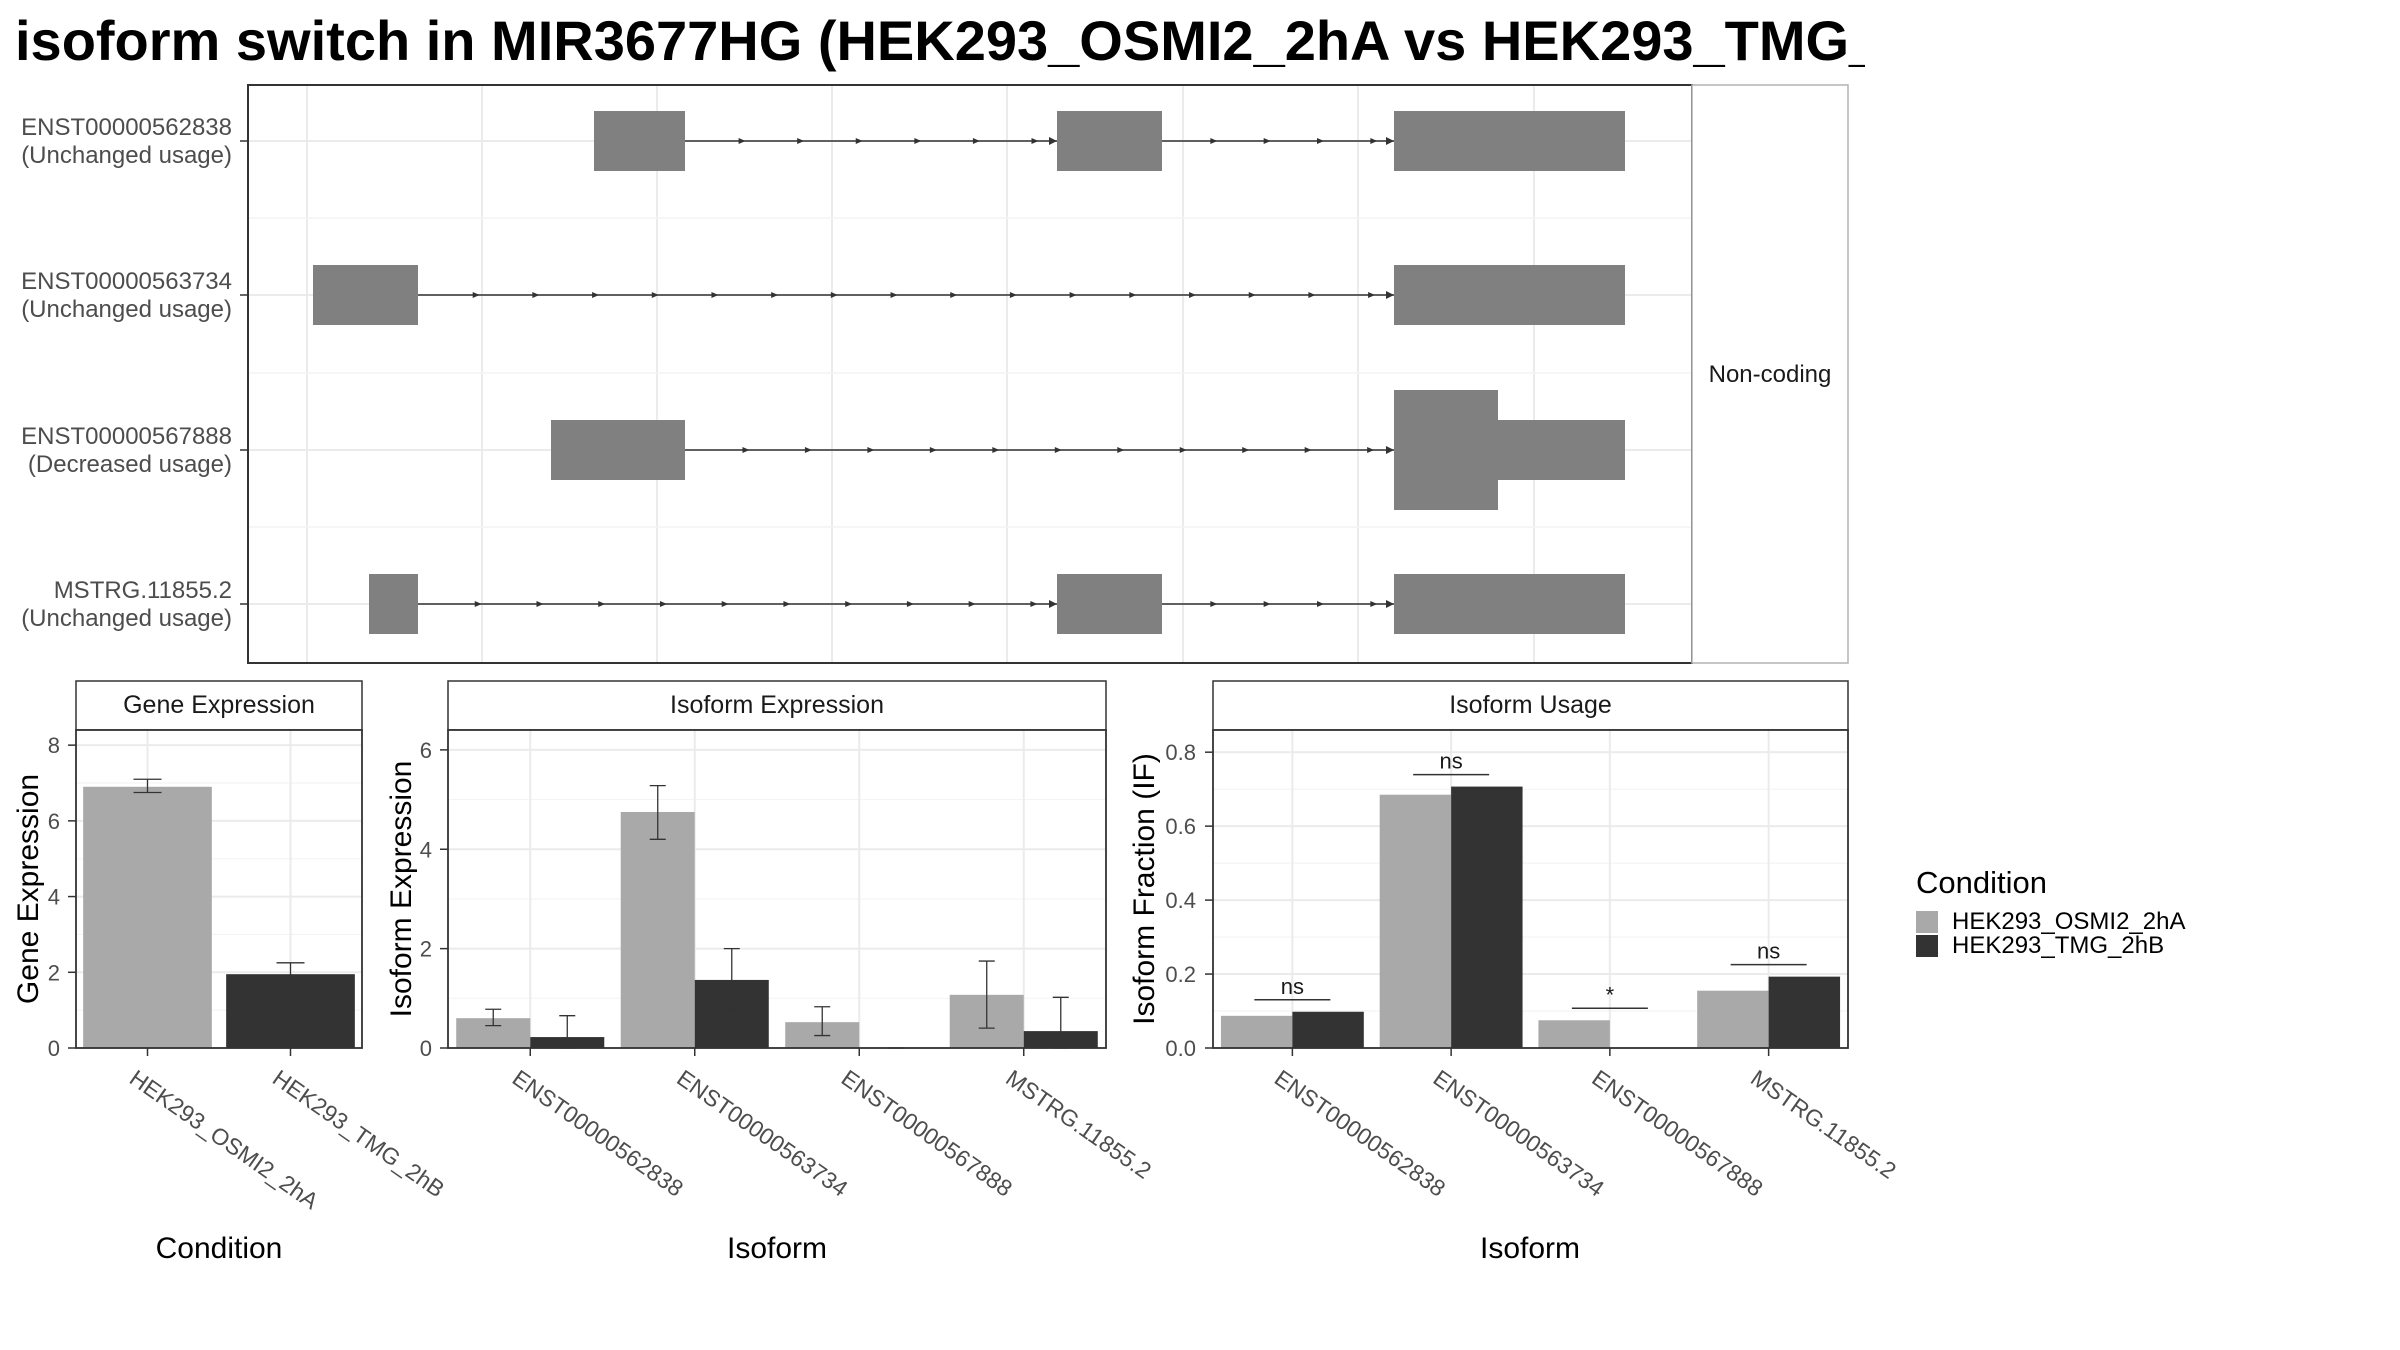 The width and height of the screenshot is (2400, 1350). Describe the element at coordinates (1180, 1048) in the screenshot. I see `y-tick-label: 0.0` at that location.